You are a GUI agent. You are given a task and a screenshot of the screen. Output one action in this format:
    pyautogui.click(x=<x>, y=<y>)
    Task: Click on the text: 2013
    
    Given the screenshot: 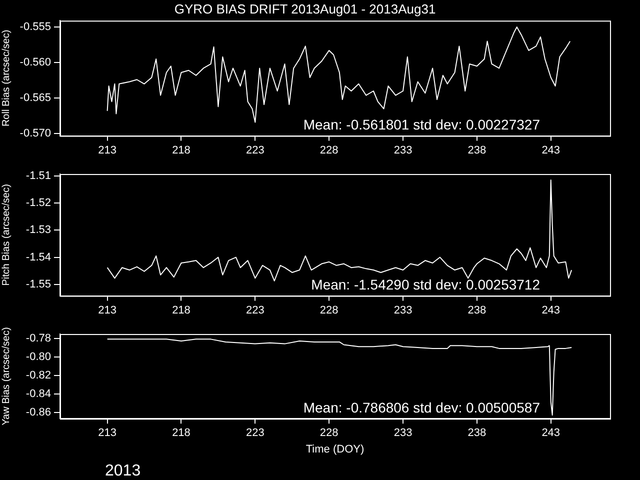 What is the action you would take?
    pyautogui.click(x=123, y=471)
    